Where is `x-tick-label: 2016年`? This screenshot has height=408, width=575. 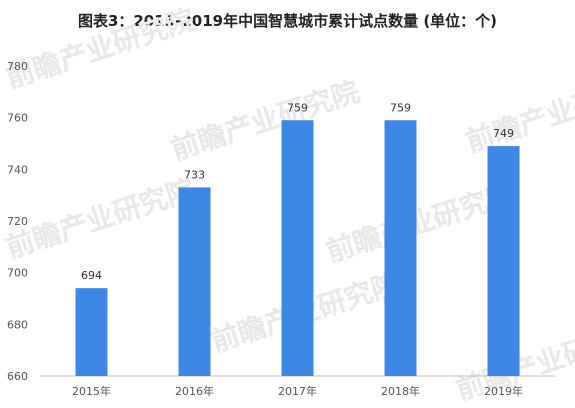 x-tick-label: 2016年 is located at coordinates (194, 391).